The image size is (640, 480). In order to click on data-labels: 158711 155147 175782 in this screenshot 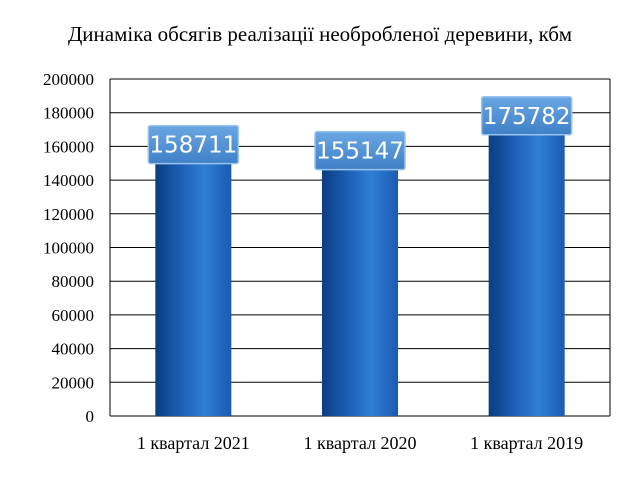, I will do `click(360, 133)`.